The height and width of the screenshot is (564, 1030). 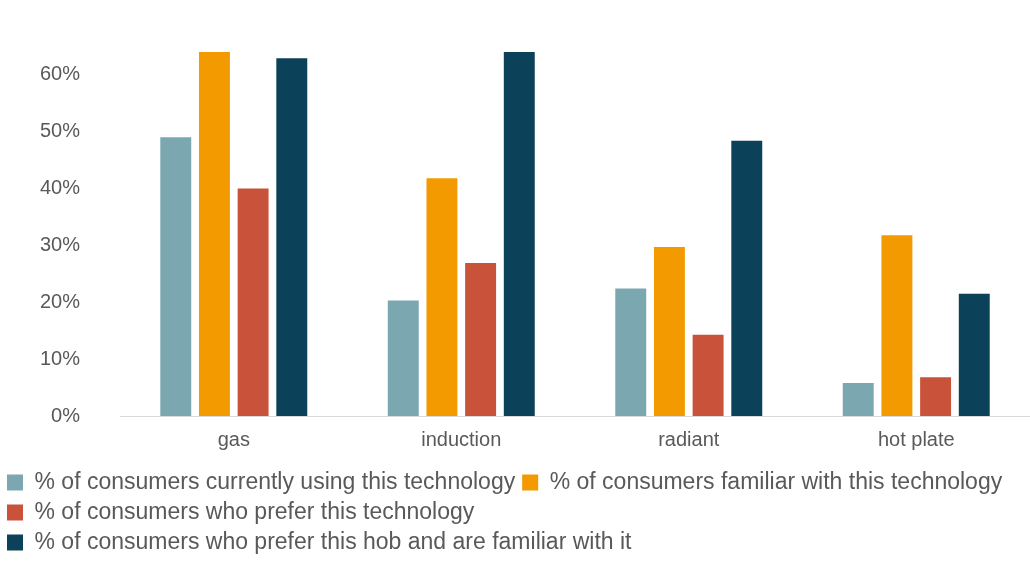 I want to click on y-tick-label: 60%, so click(x=60, y=73).